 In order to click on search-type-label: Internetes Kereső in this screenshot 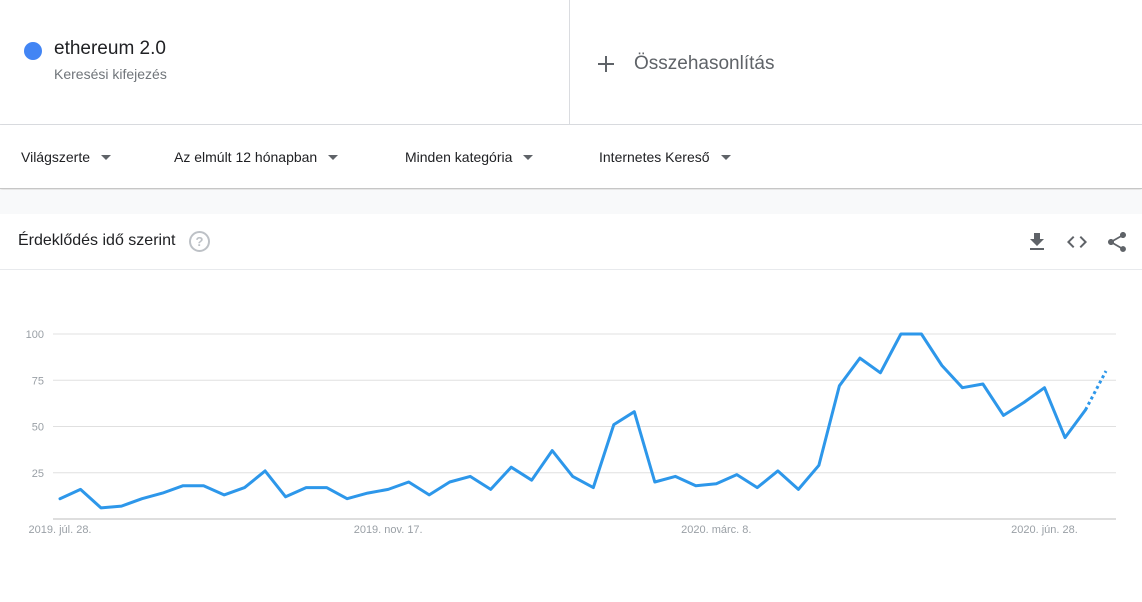, I will do `click(654, 157)`.